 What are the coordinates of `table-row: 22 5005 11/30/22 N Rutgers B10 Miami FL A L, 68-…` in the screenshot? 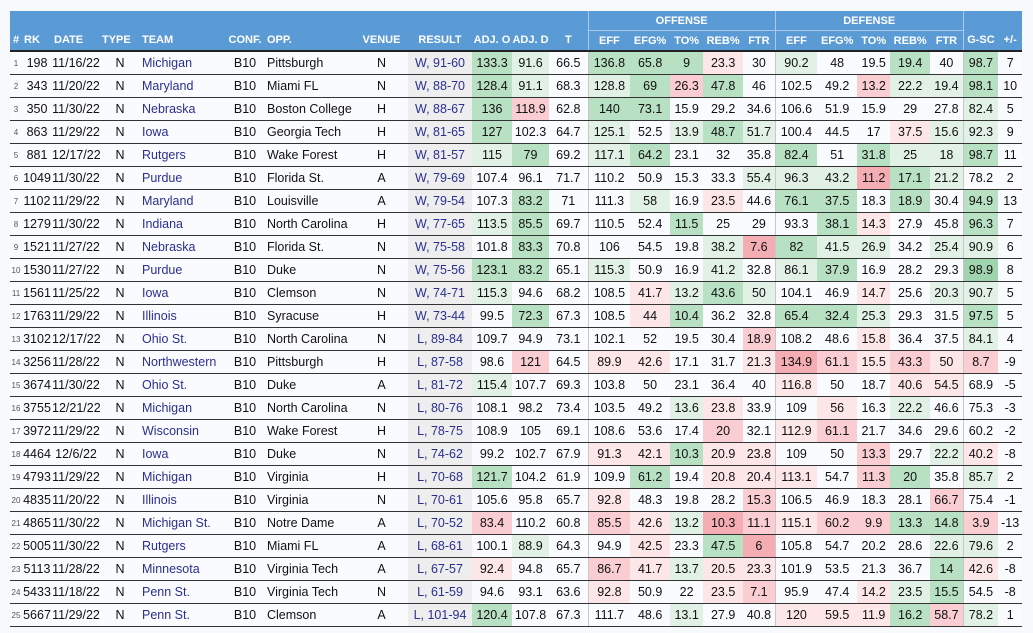 It's located at (516, 546).